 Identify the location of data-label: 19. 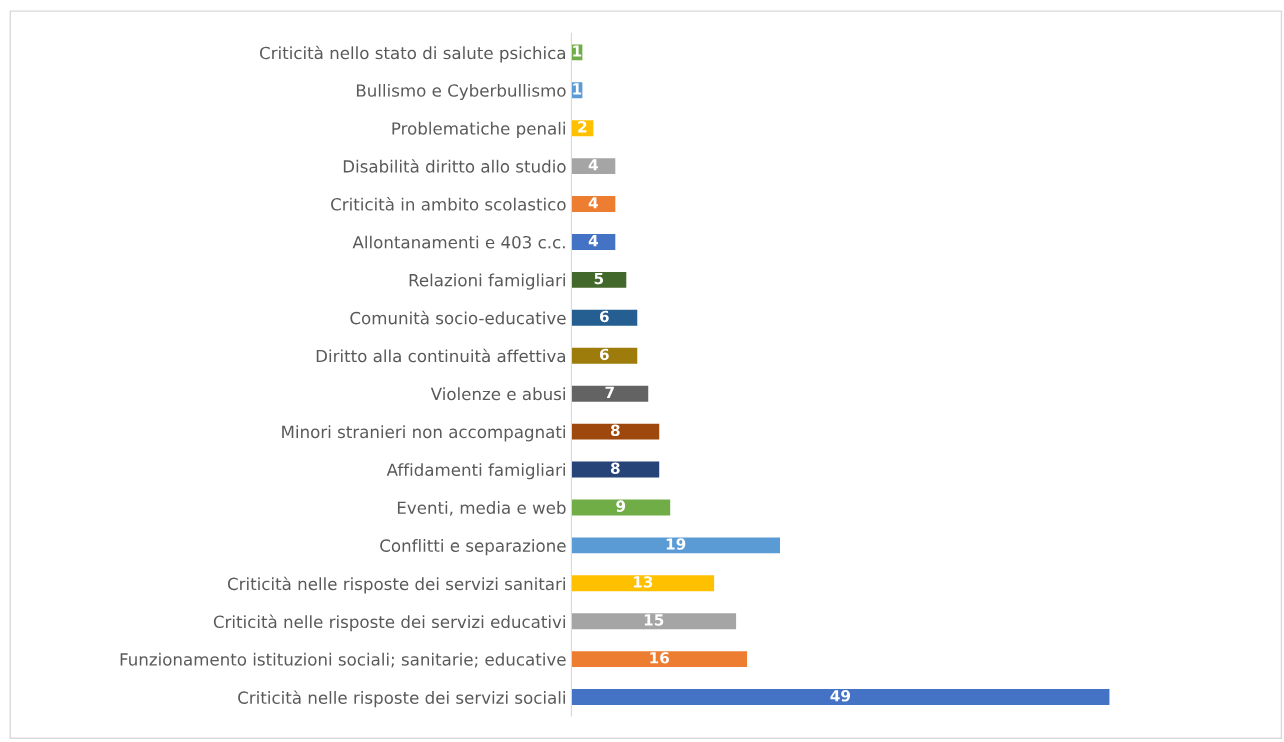
(676, 544).